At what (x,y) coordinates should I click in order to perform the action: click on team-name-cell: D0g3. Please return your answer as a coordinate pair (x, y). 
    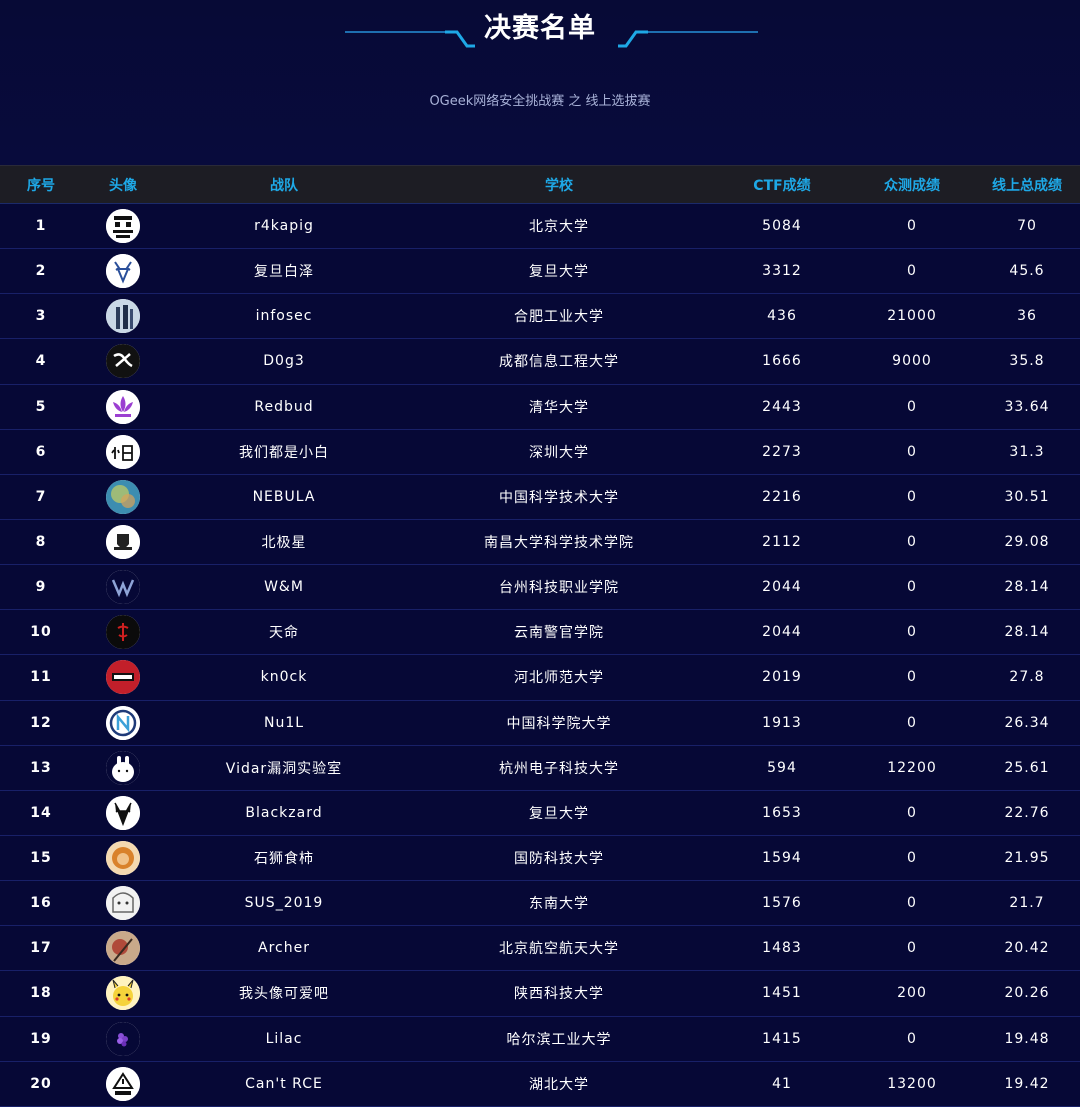
    Looking at the image, I should click on (284, 361).